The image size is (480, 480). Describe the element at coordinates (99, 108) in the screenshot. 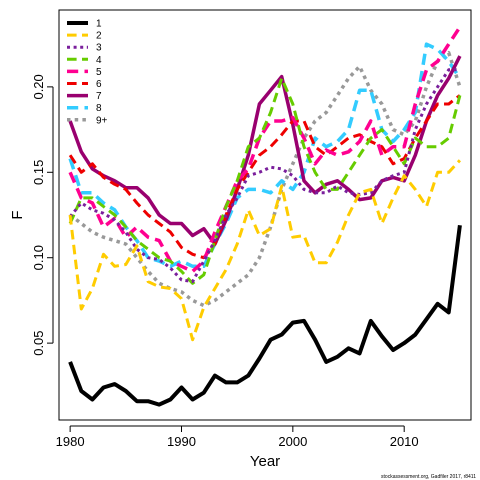

I see `legend-label: 8` at that location.